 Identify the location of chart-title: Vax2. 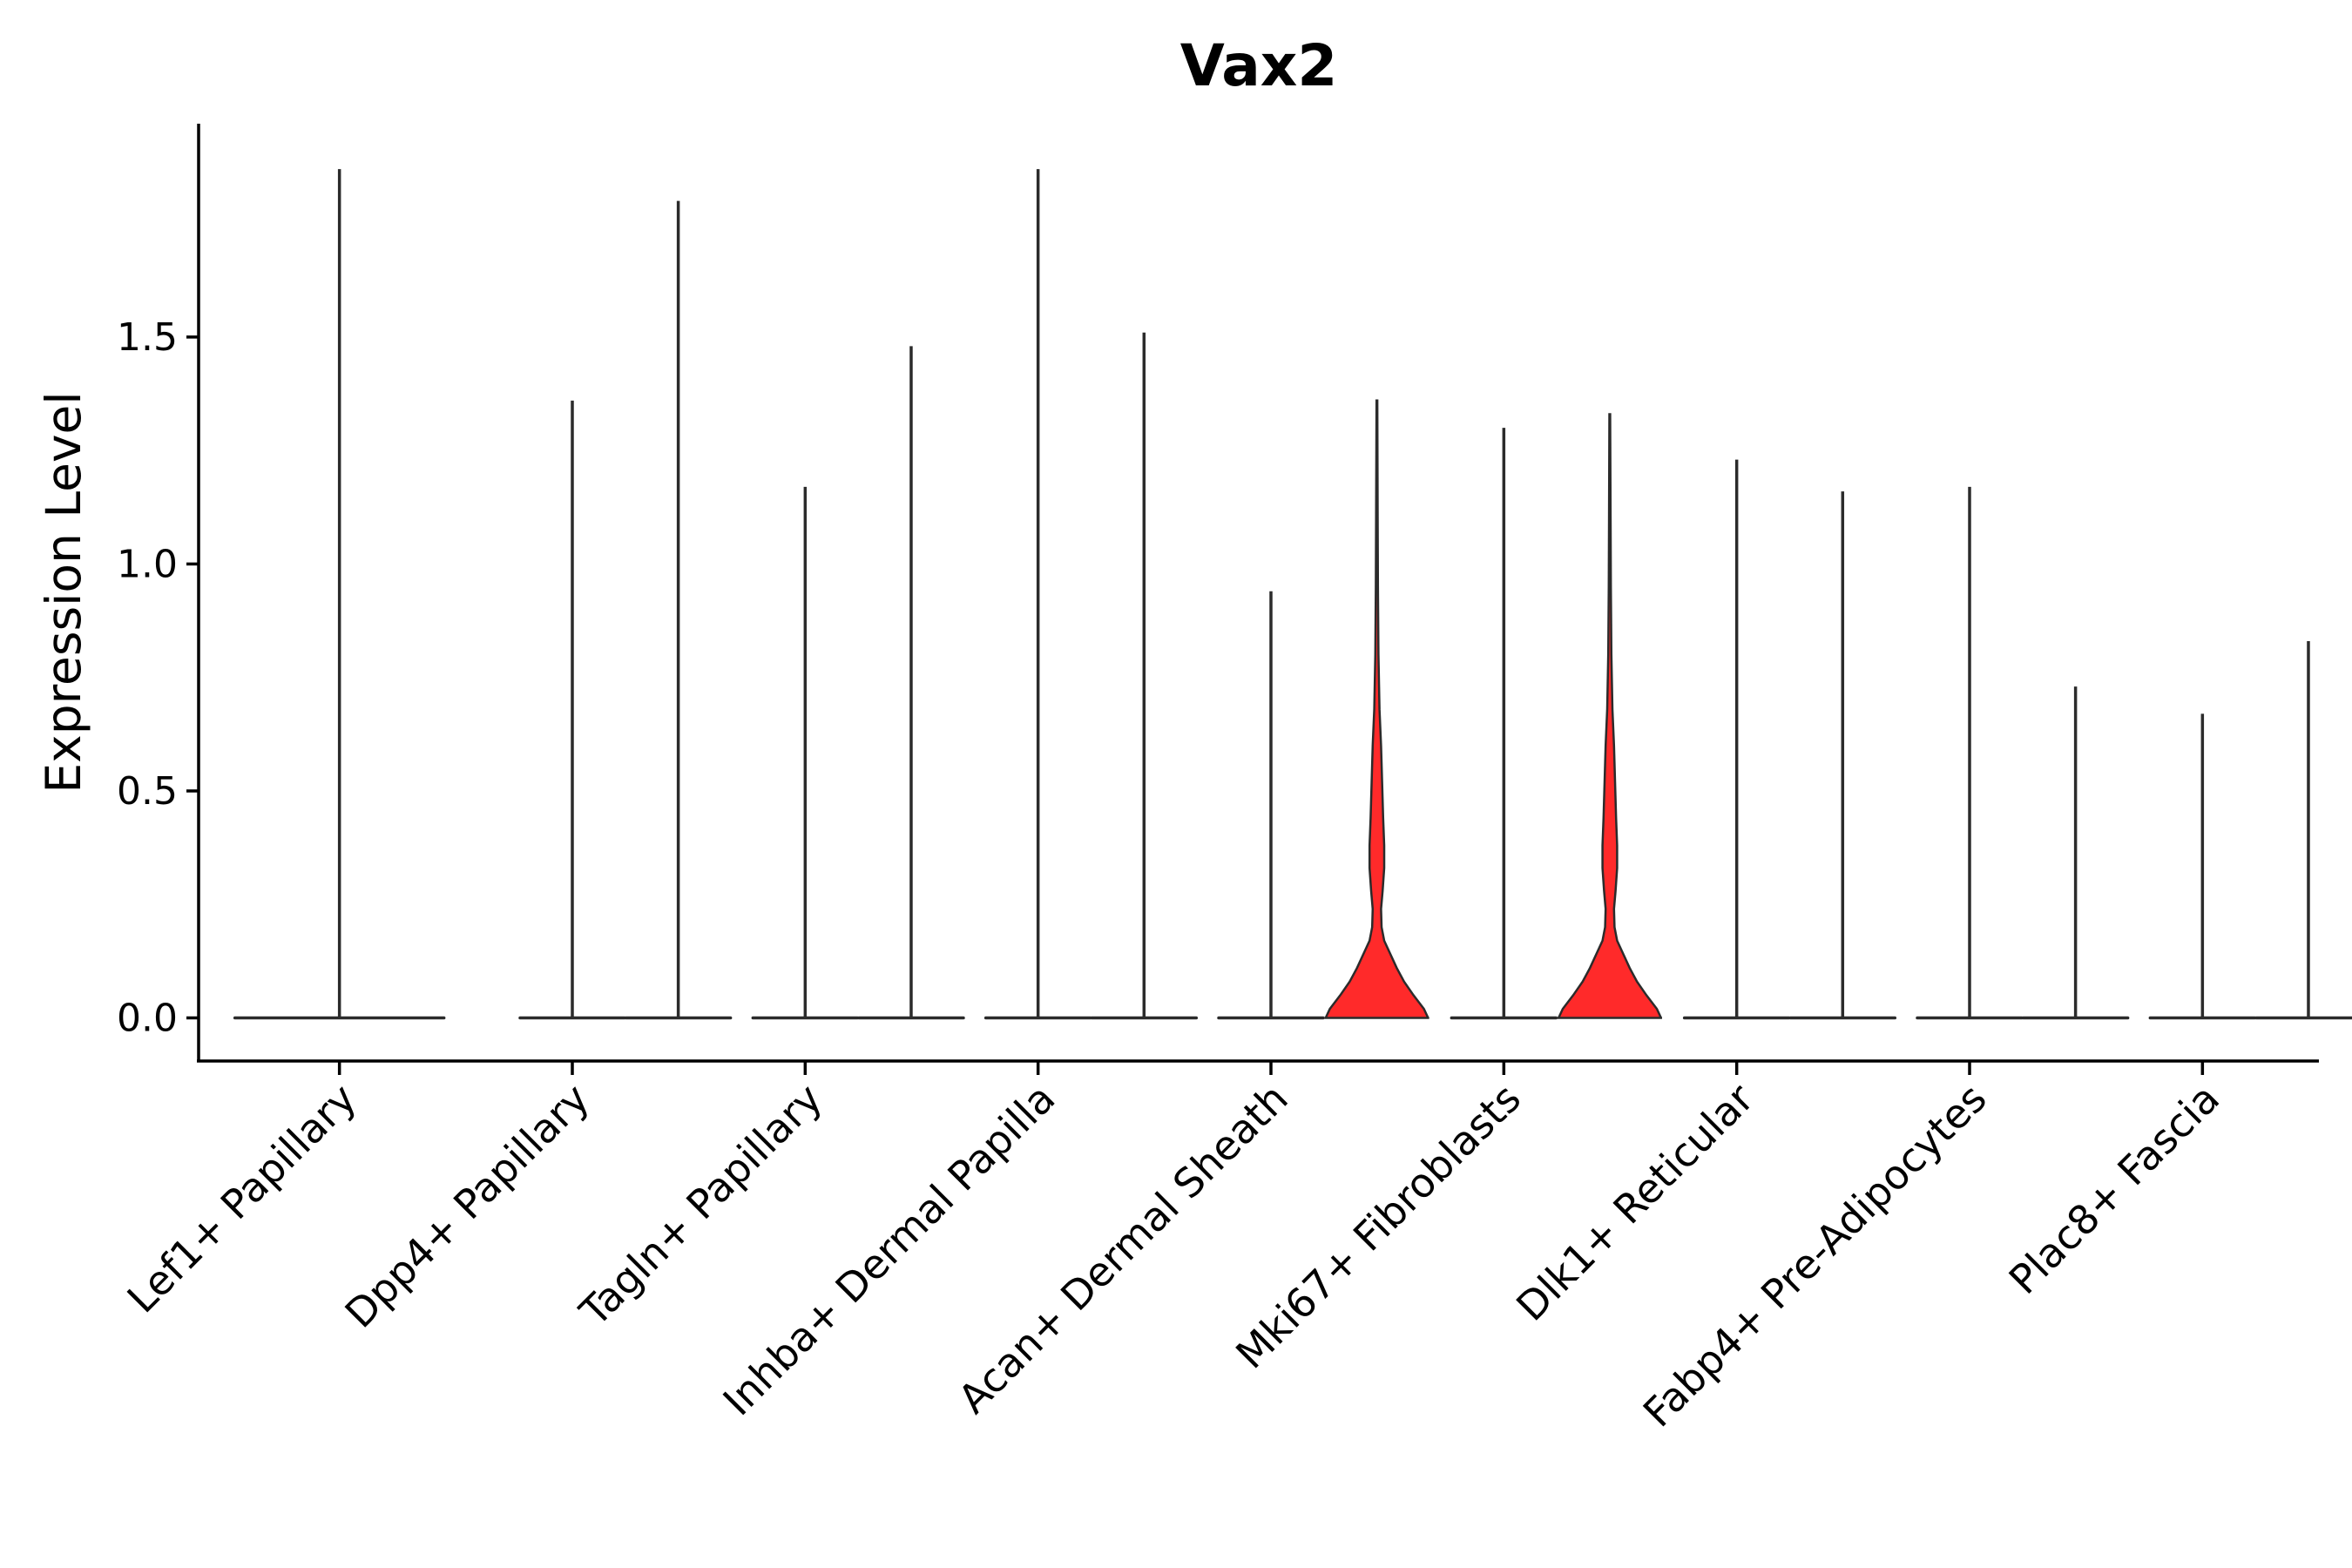
(1259, 66).